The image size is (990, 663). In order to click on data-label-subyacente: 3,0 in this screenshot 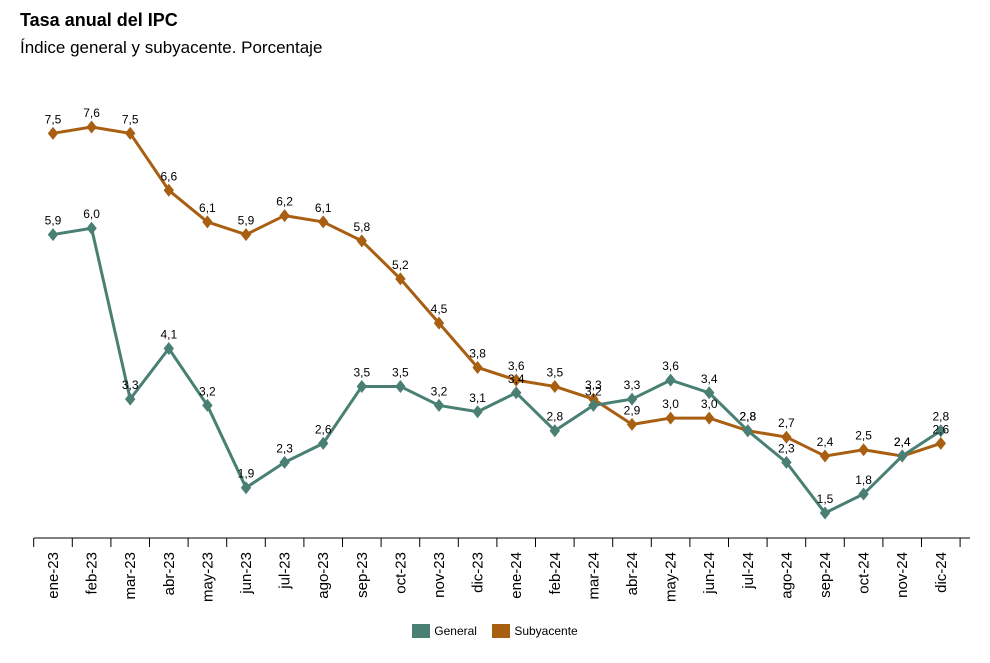, I will do `click(670, 404)`.